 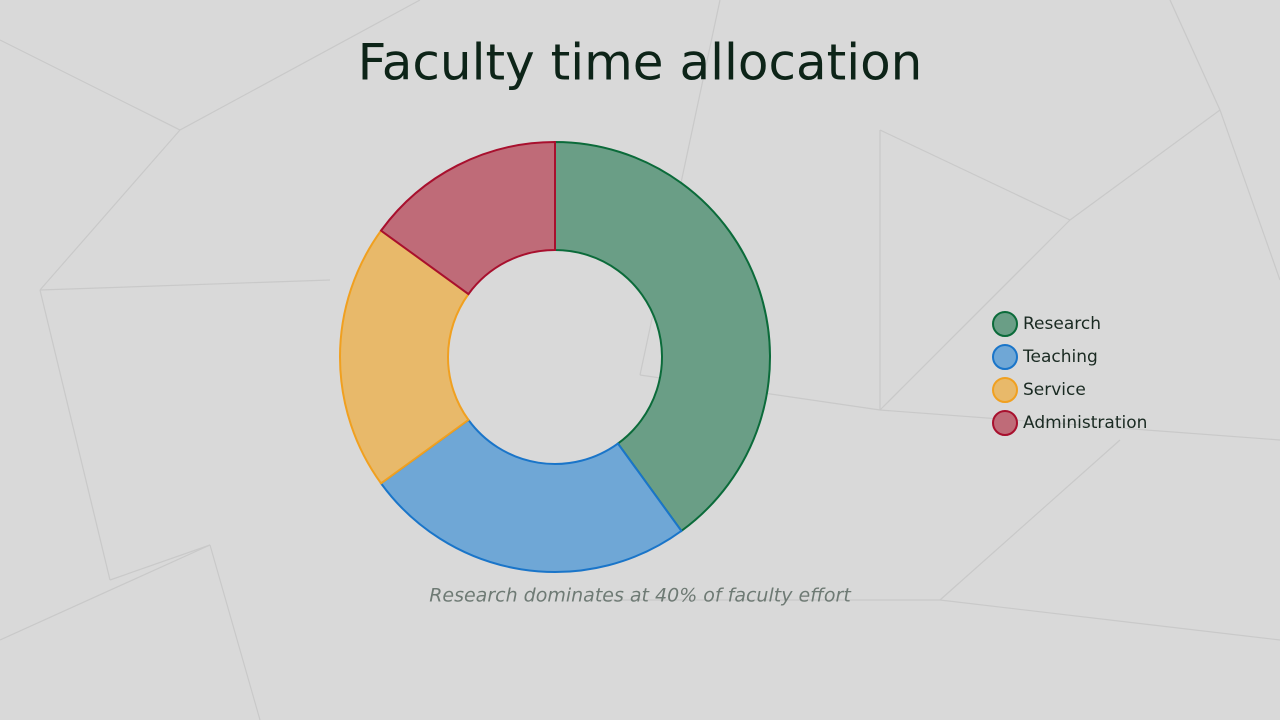 What do you see at coordinates (640, 63) in the screenshot?
I see `chart-title: Faculty time allocation` at bounding box center [640, 63].